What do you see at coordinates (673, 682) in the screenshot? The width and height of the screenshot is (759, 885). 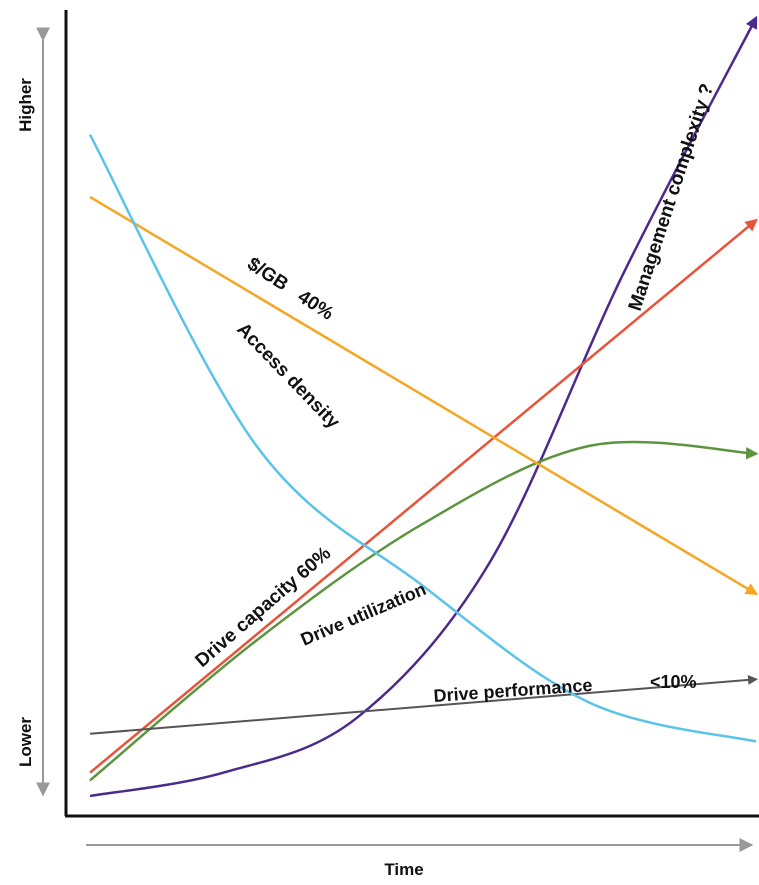 I see `series-annotation-drive-performance: <10%` at bounding box center [673, 682].